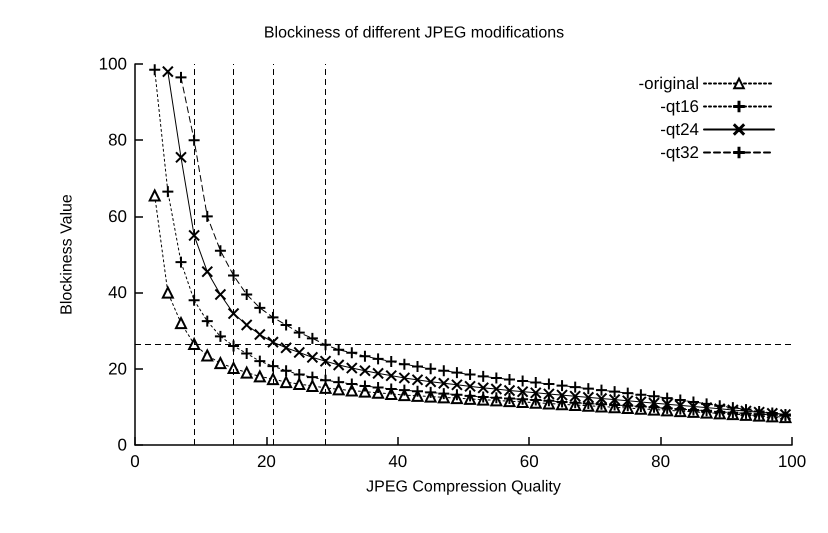 The height and width of the screenshot is (533, 828). Describe the element at coordinates (67, 254) in the screenshot. I see `y-axis-title: Blockiness Value` at that location.